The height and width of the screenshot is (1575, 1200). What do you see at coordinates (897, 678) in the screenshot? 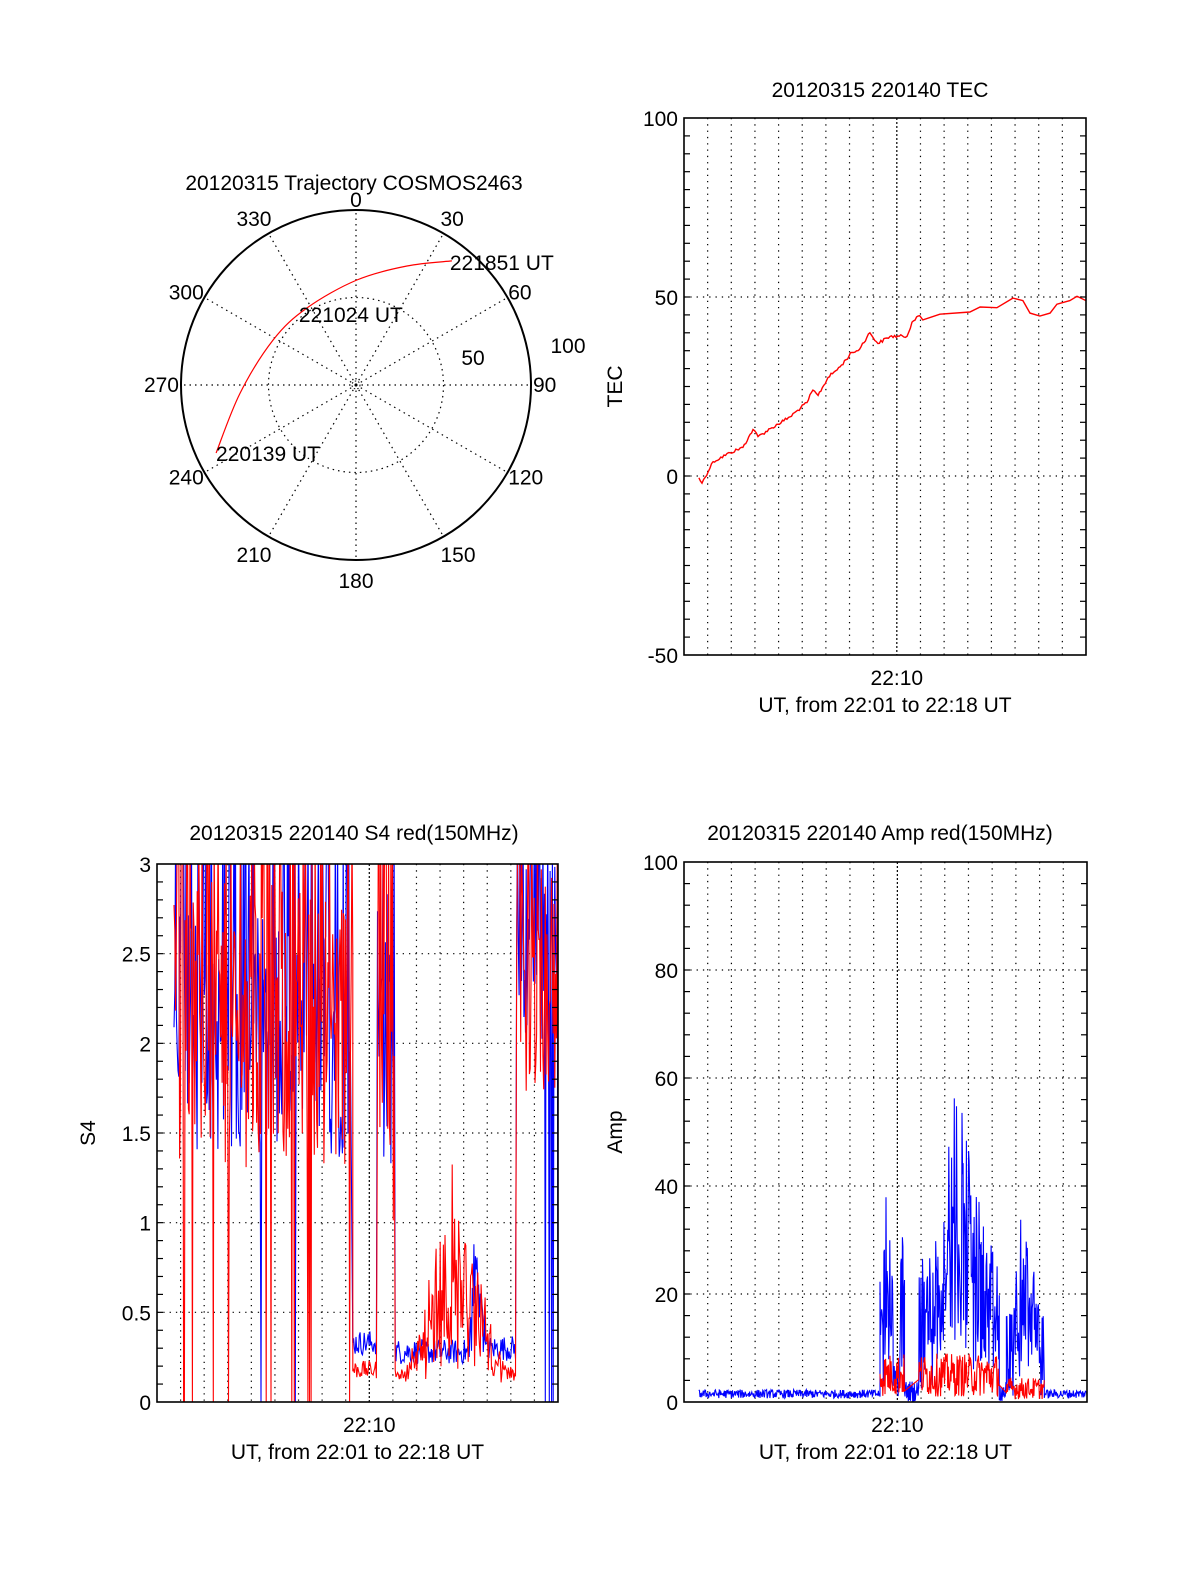
I see `tec-x-tick-label: 22:10` at bounding box center [897, 678].